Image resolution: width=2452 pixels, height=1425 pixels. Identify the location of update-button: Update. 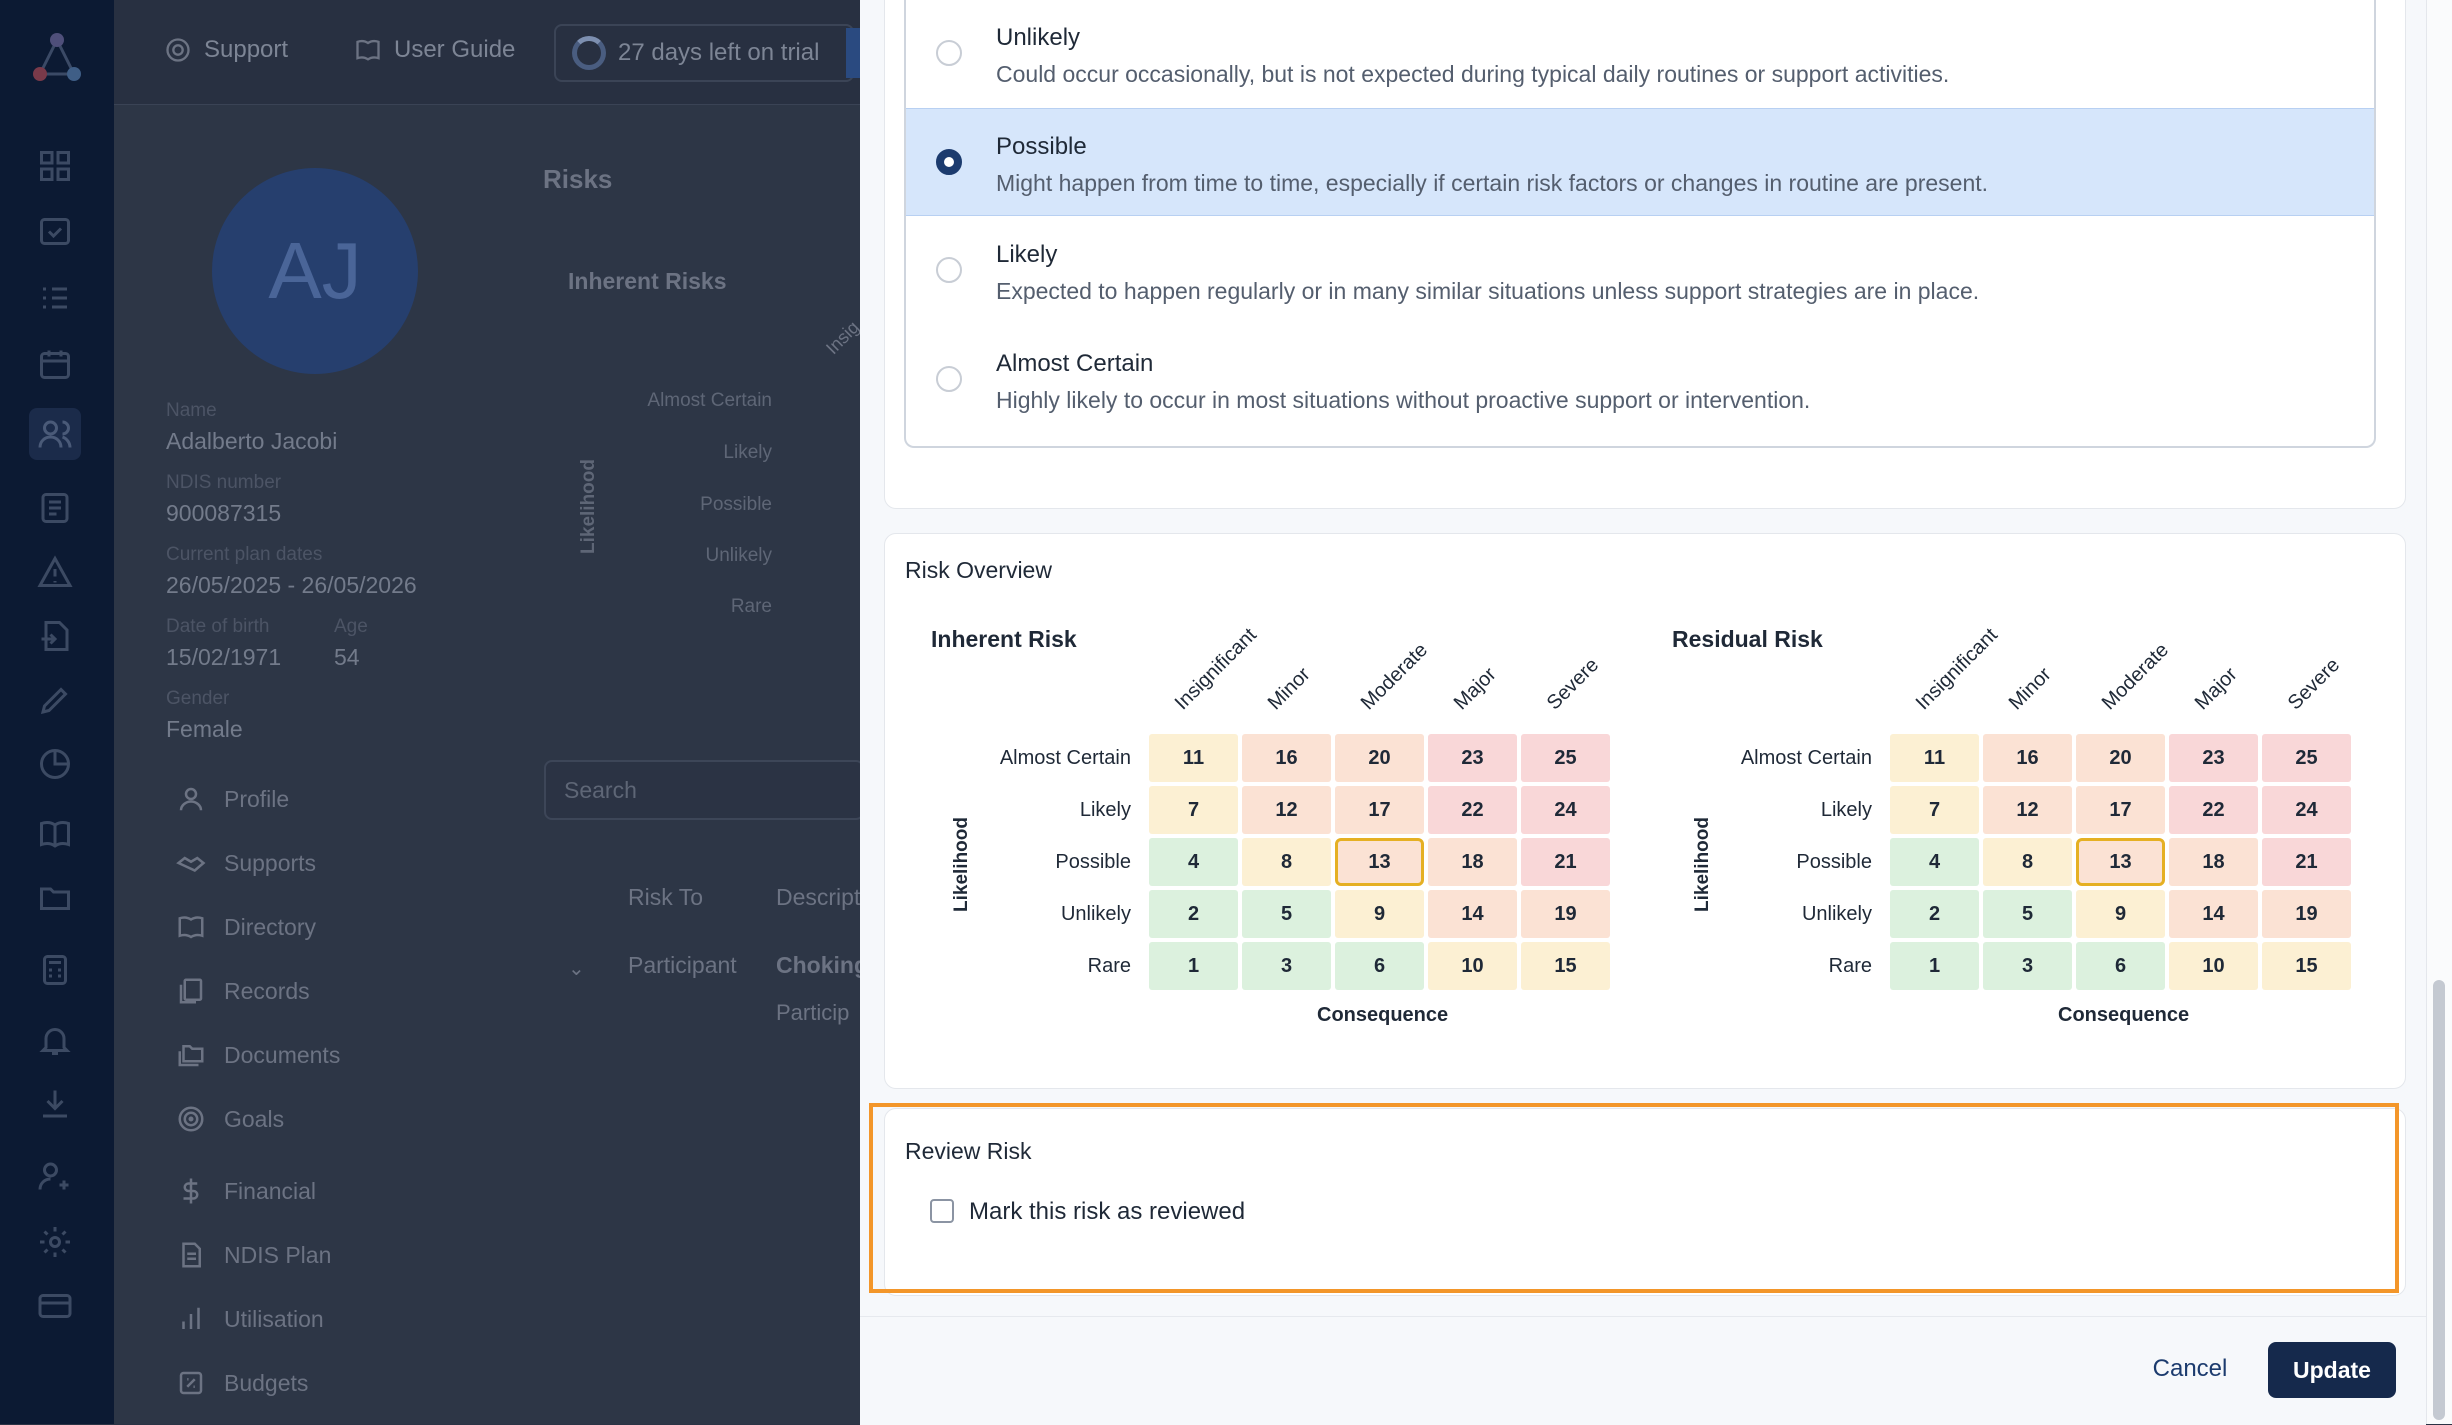
(2332, 1370).